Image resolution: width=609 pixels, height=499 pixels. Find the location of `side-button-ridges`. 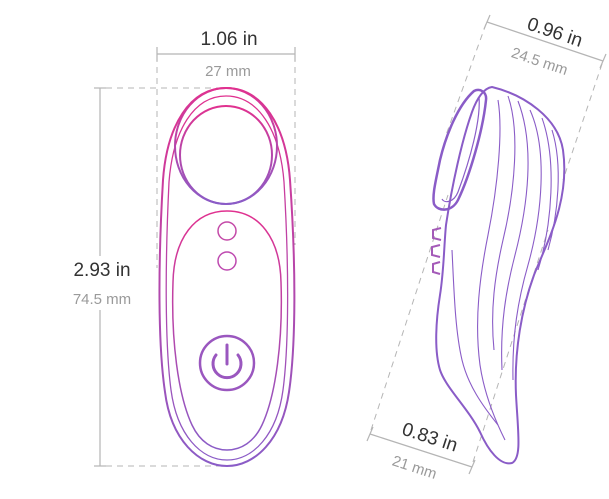

side-button-ridges is located at coordinates (436, 251).